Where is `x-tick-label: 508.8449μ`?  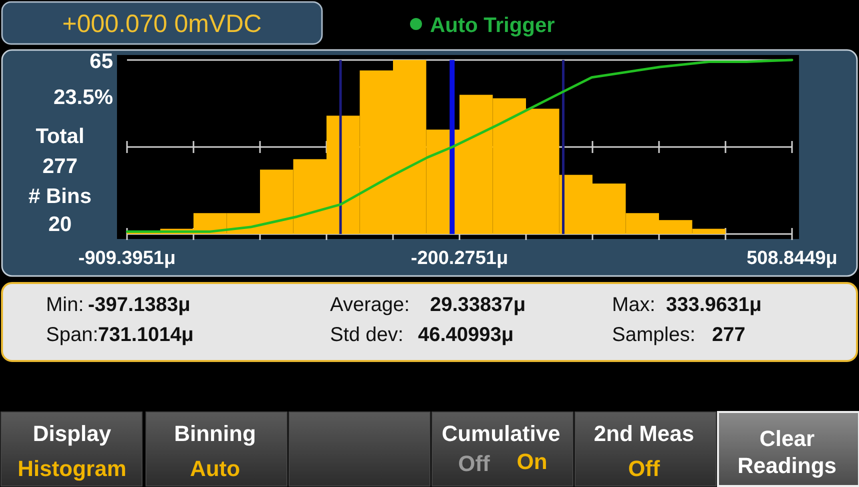
x-tick-label: 508.8449μ is located at coordinates (792, 258).